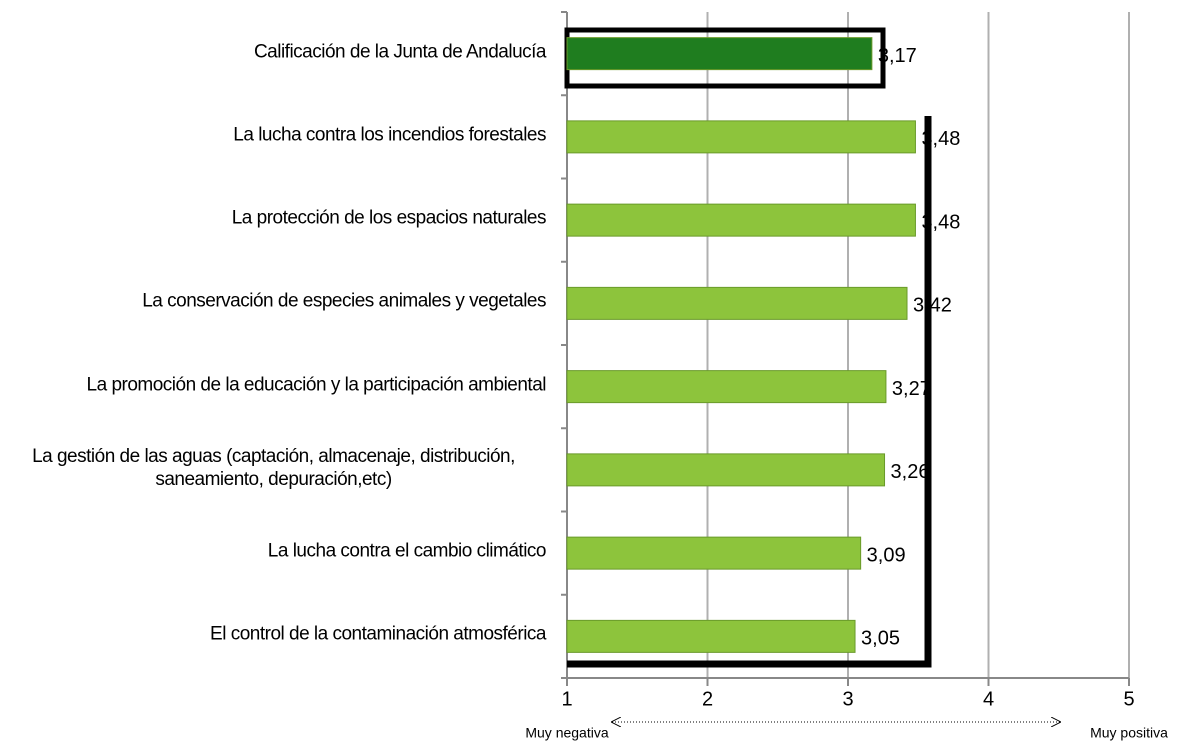 The height and width of the screenshot is (742, 1191). Describe the element at coordinates (407, 551) in the screenshot. I see `category-label: La lucha contra el cambio climático` at that location.